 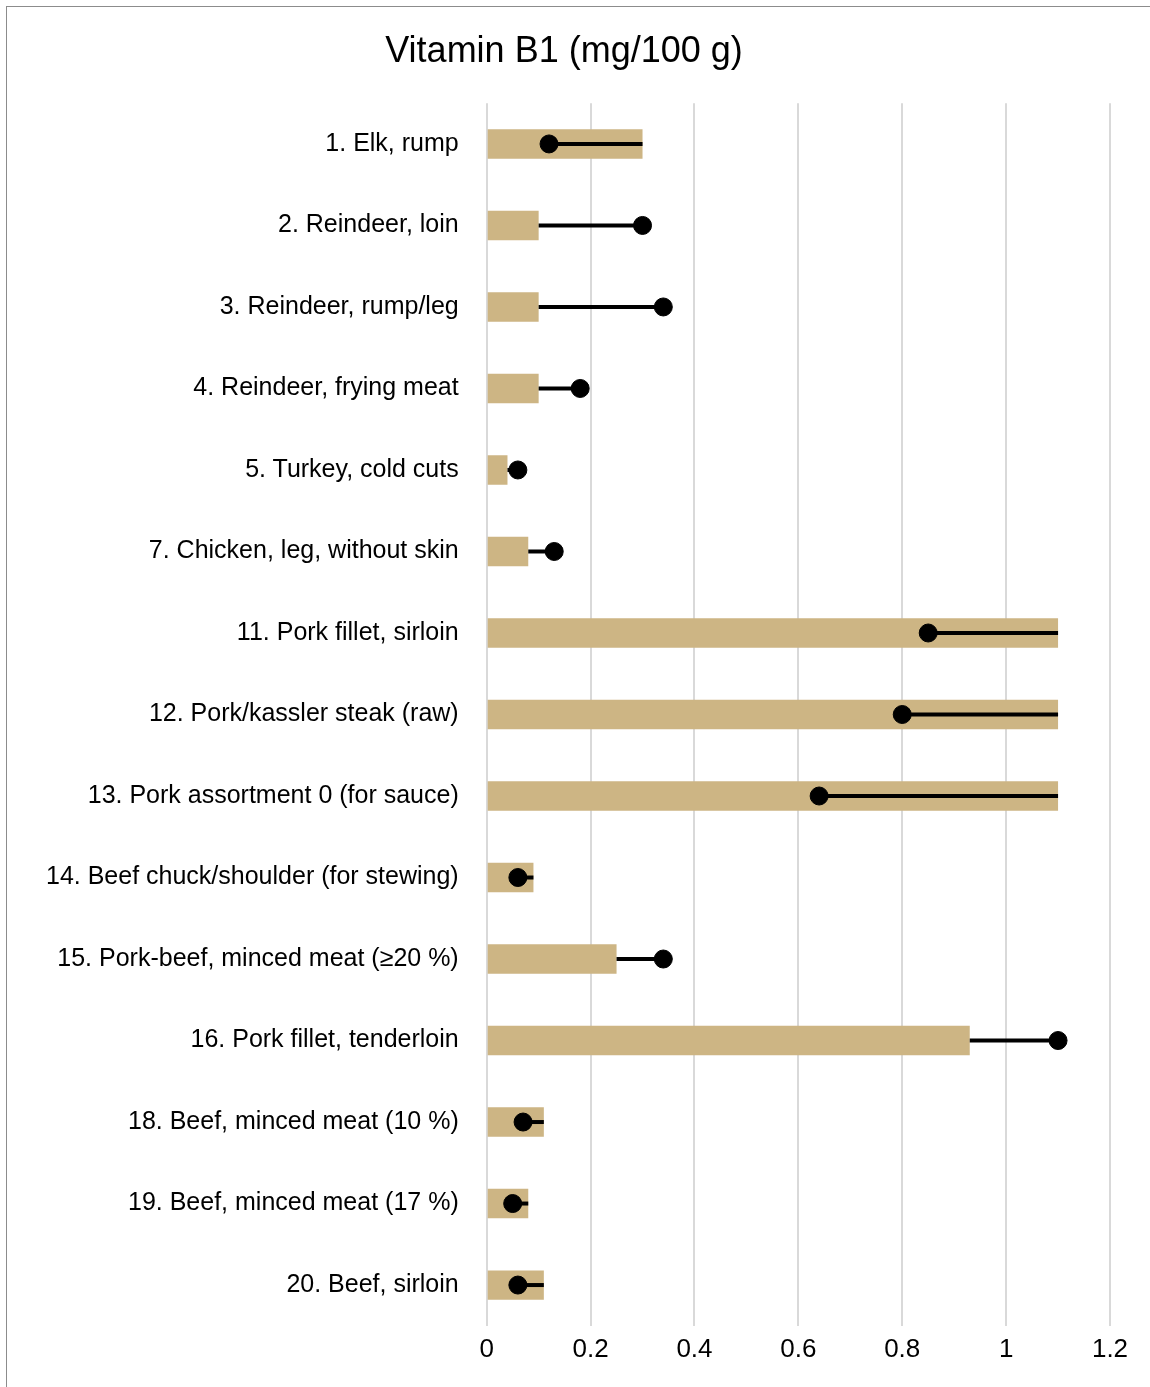 I want to click on y-tick-label: 7. Chicken, leg, without skin, so click(x=303, y=549).